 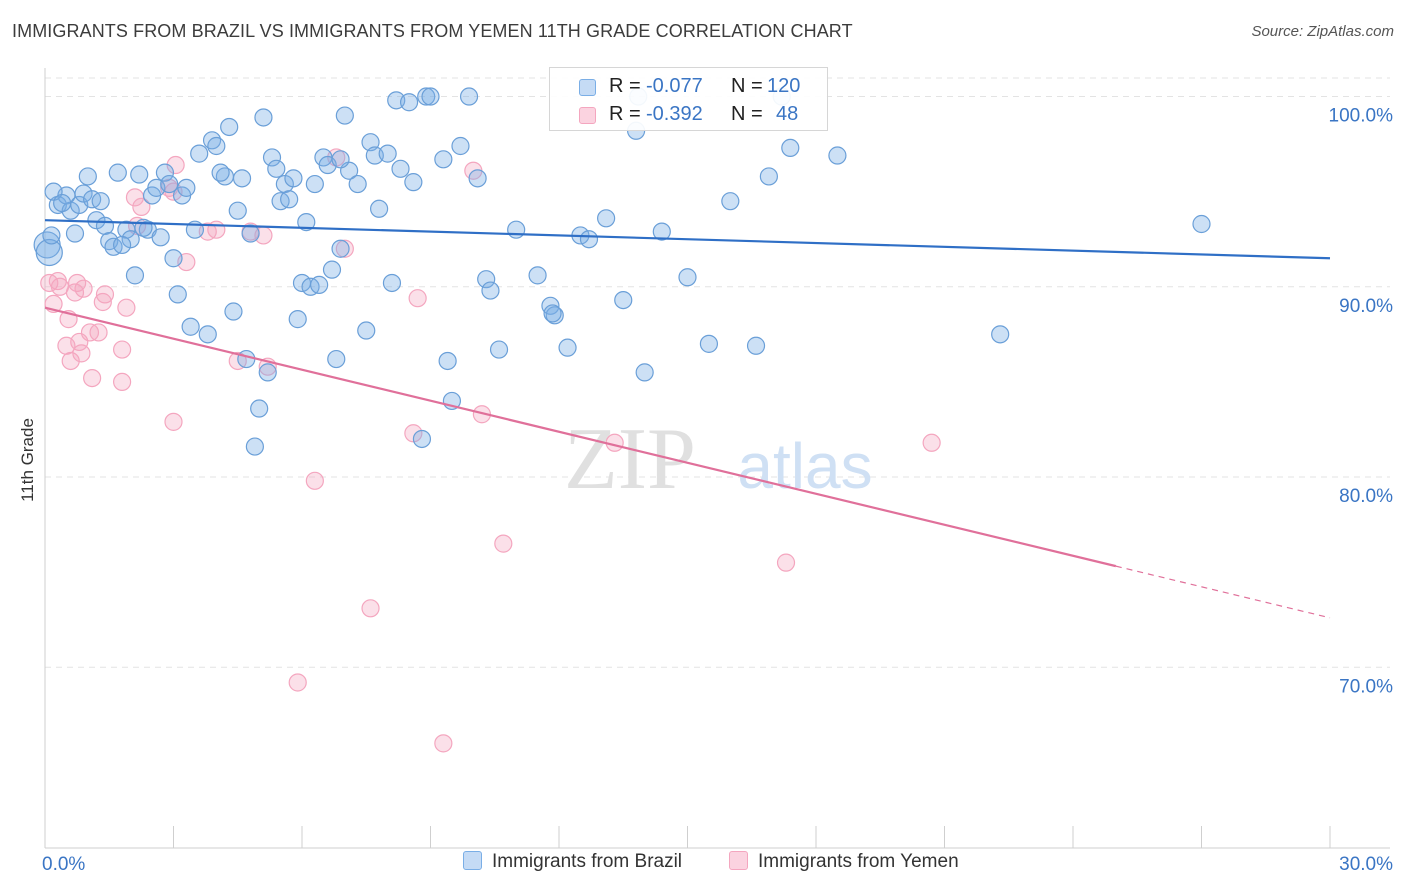 What do you see at coordinates (587, 87) in the screenshot?
I see `brazil-swatch` at bounding box center [587, 87].